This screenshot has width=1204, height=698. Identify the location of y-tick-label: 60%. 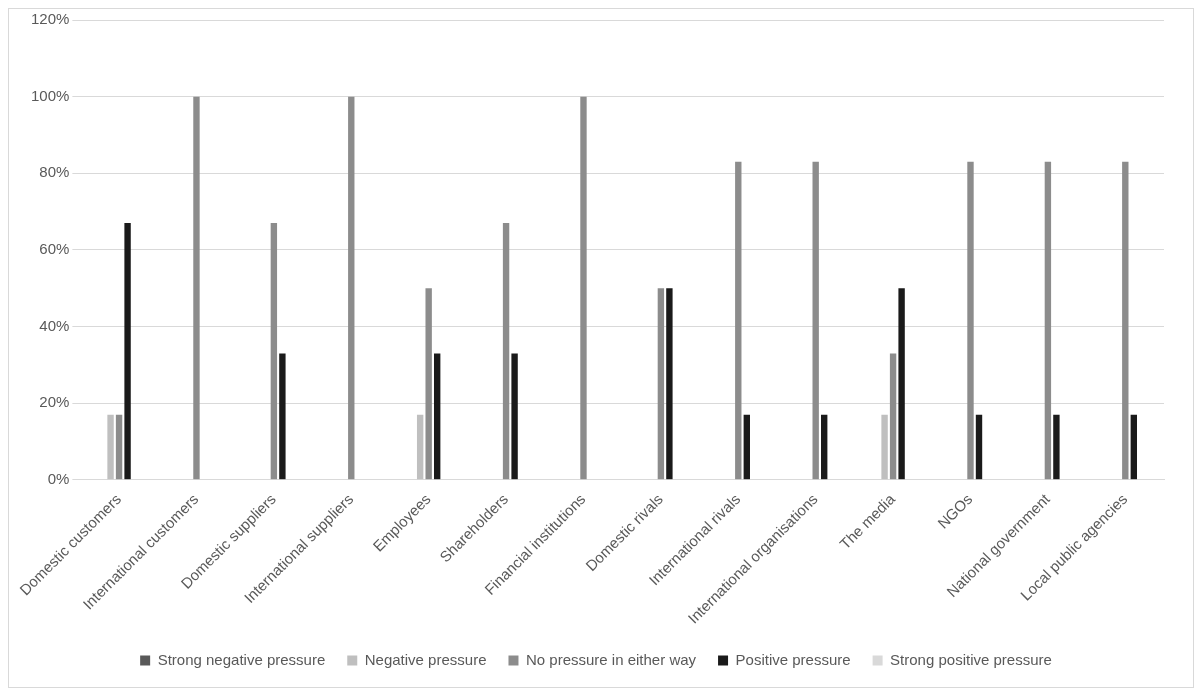
(54, 249).